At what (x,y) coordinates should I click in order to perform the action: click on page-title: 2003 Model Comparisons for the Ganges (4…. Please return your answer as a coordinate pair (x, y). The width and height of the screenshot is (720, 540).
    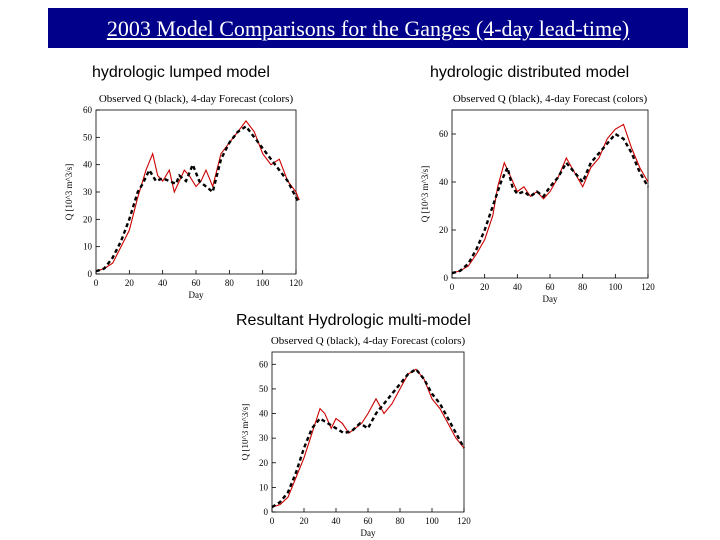
    Looking at the image, I should click on (368, 28).